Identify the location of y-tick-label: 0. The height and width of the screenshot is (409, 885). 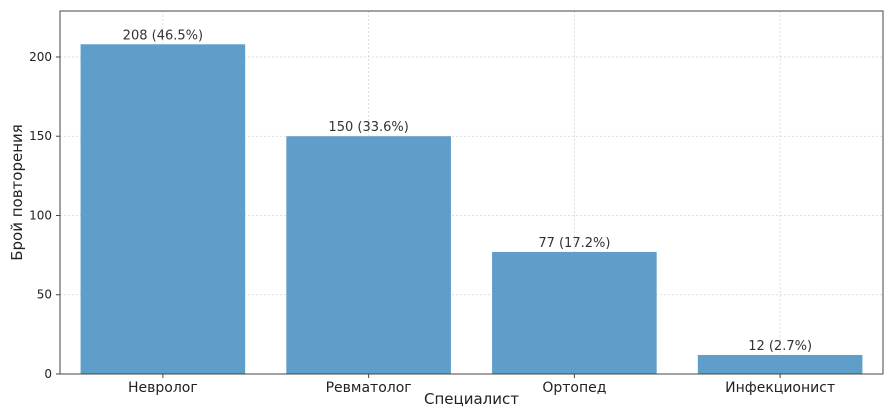
(48, 374).